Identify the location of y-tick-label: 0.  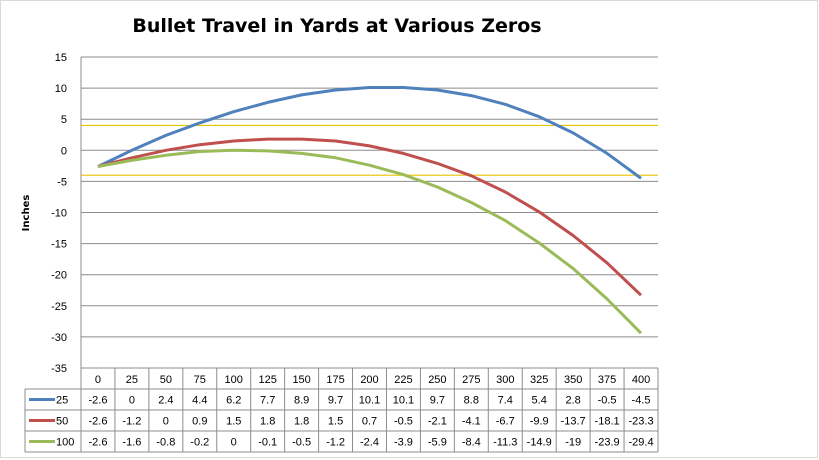
(64, 151).